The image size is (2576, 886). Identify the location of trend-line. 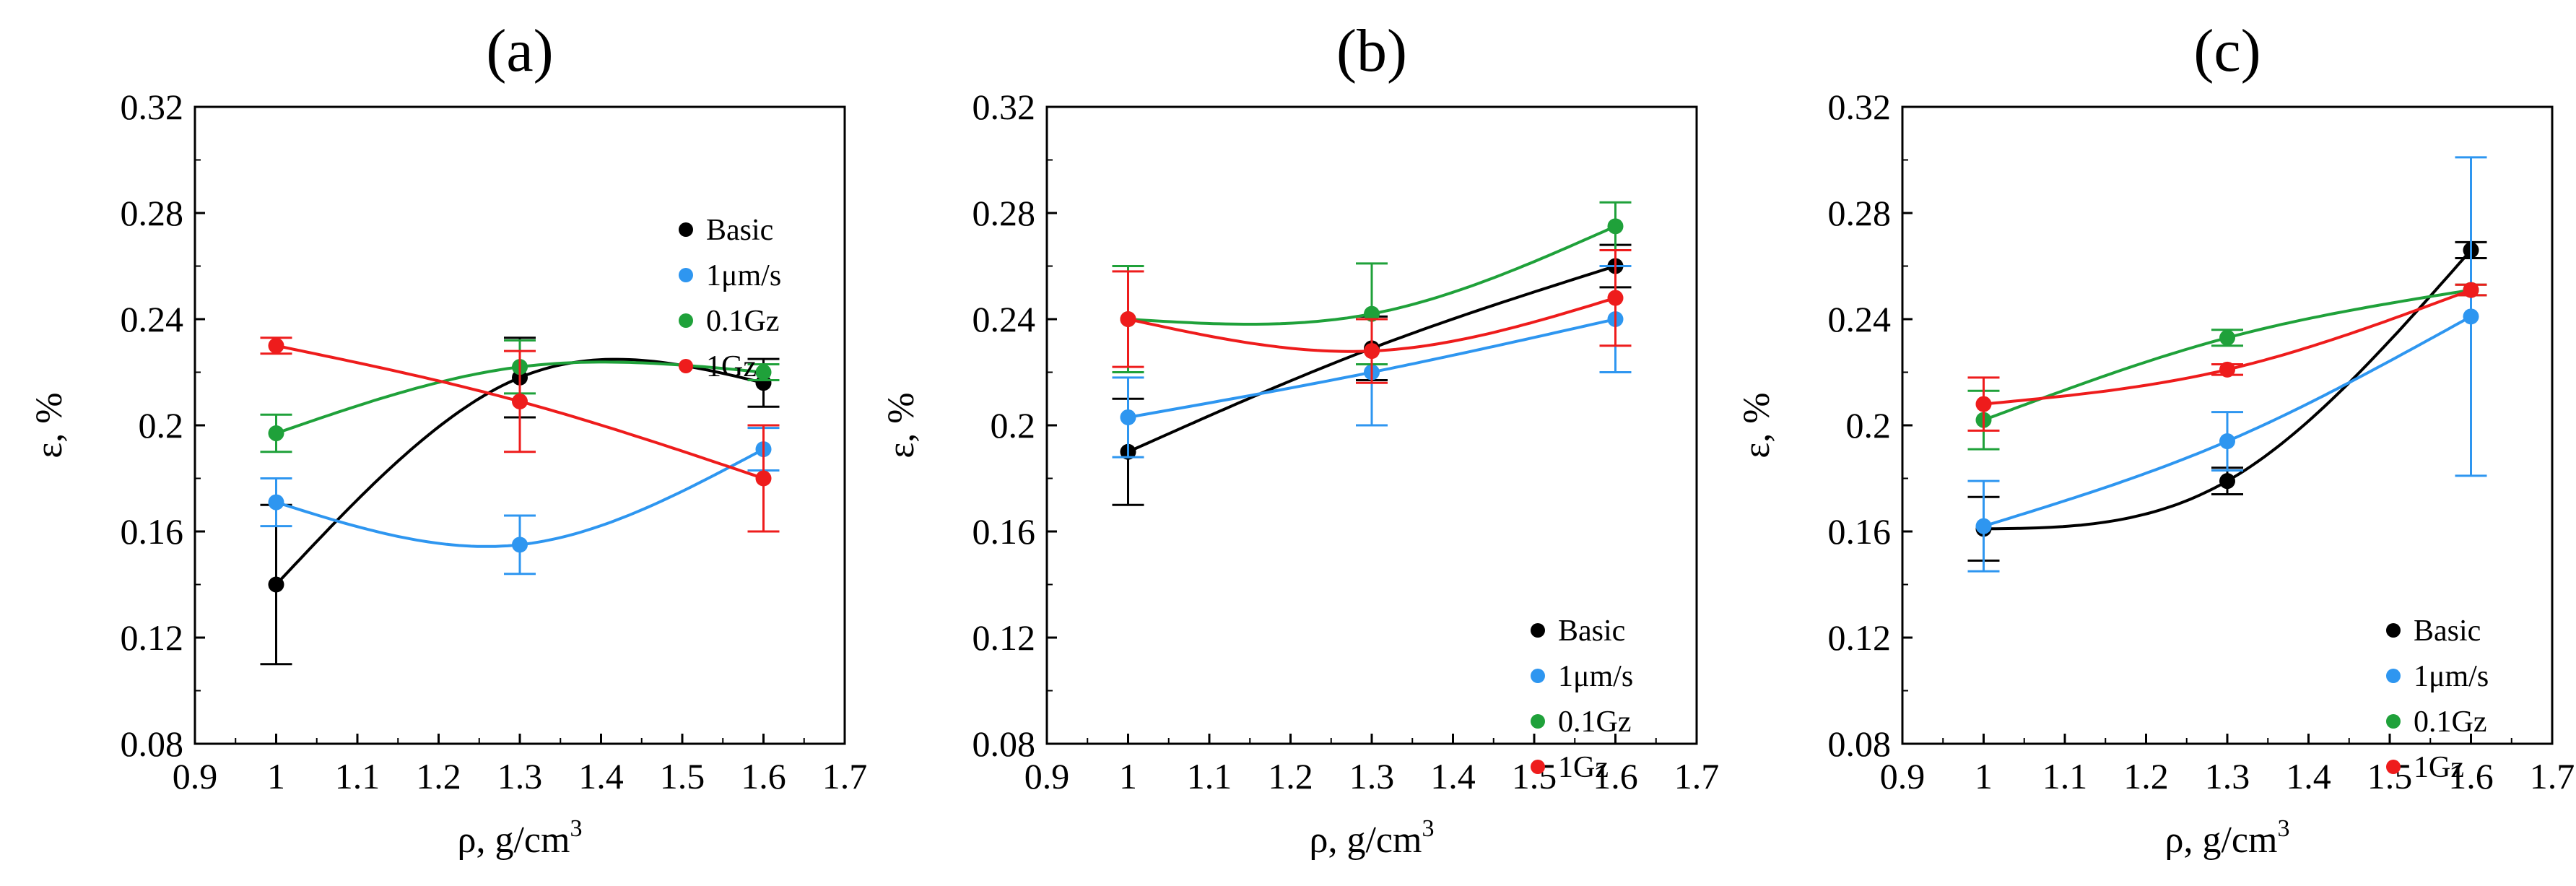
(2227, 347).